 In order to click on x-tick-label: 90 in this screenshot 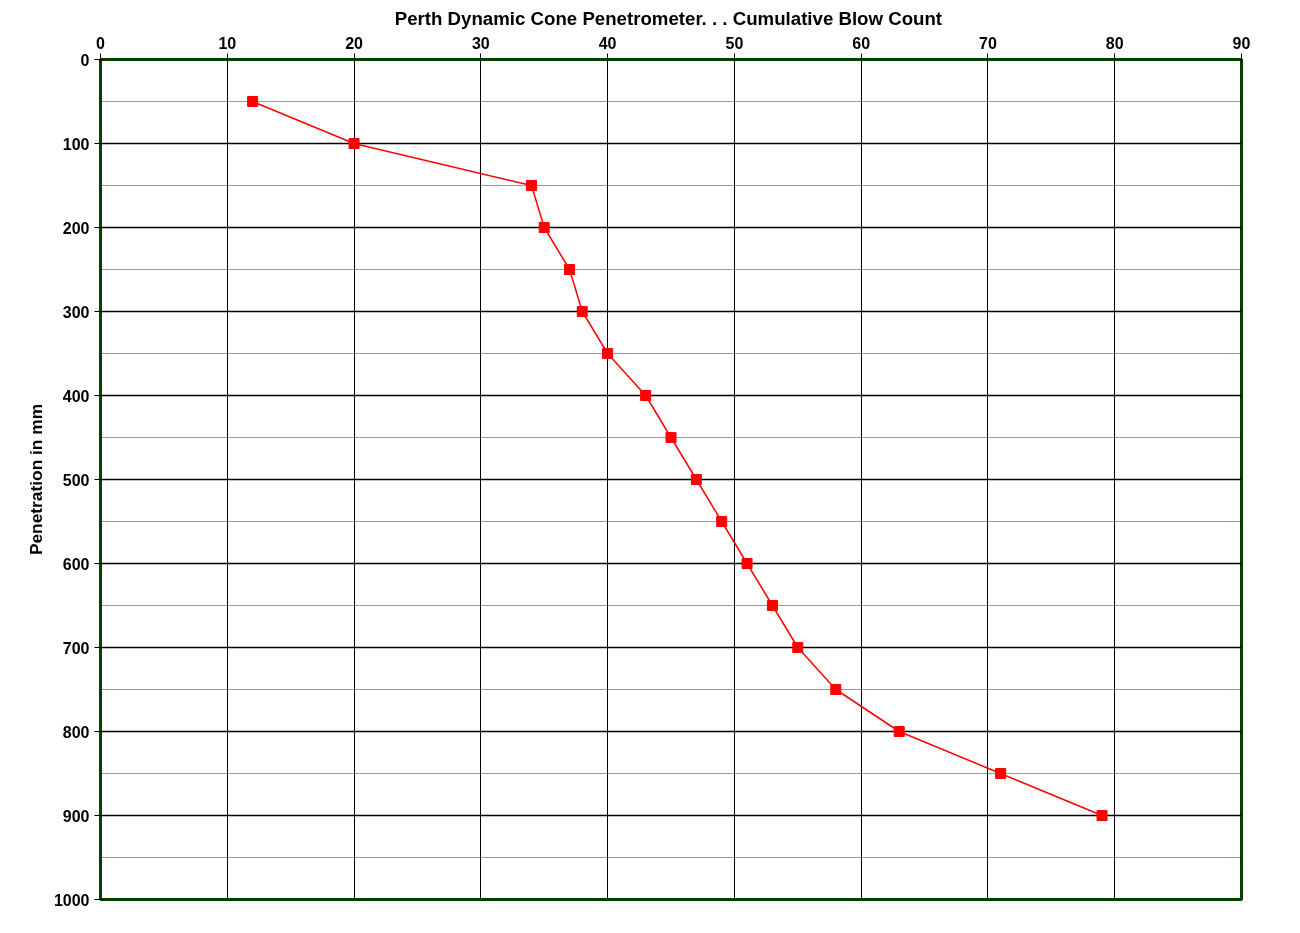, I will do `click(1241, 43)`.